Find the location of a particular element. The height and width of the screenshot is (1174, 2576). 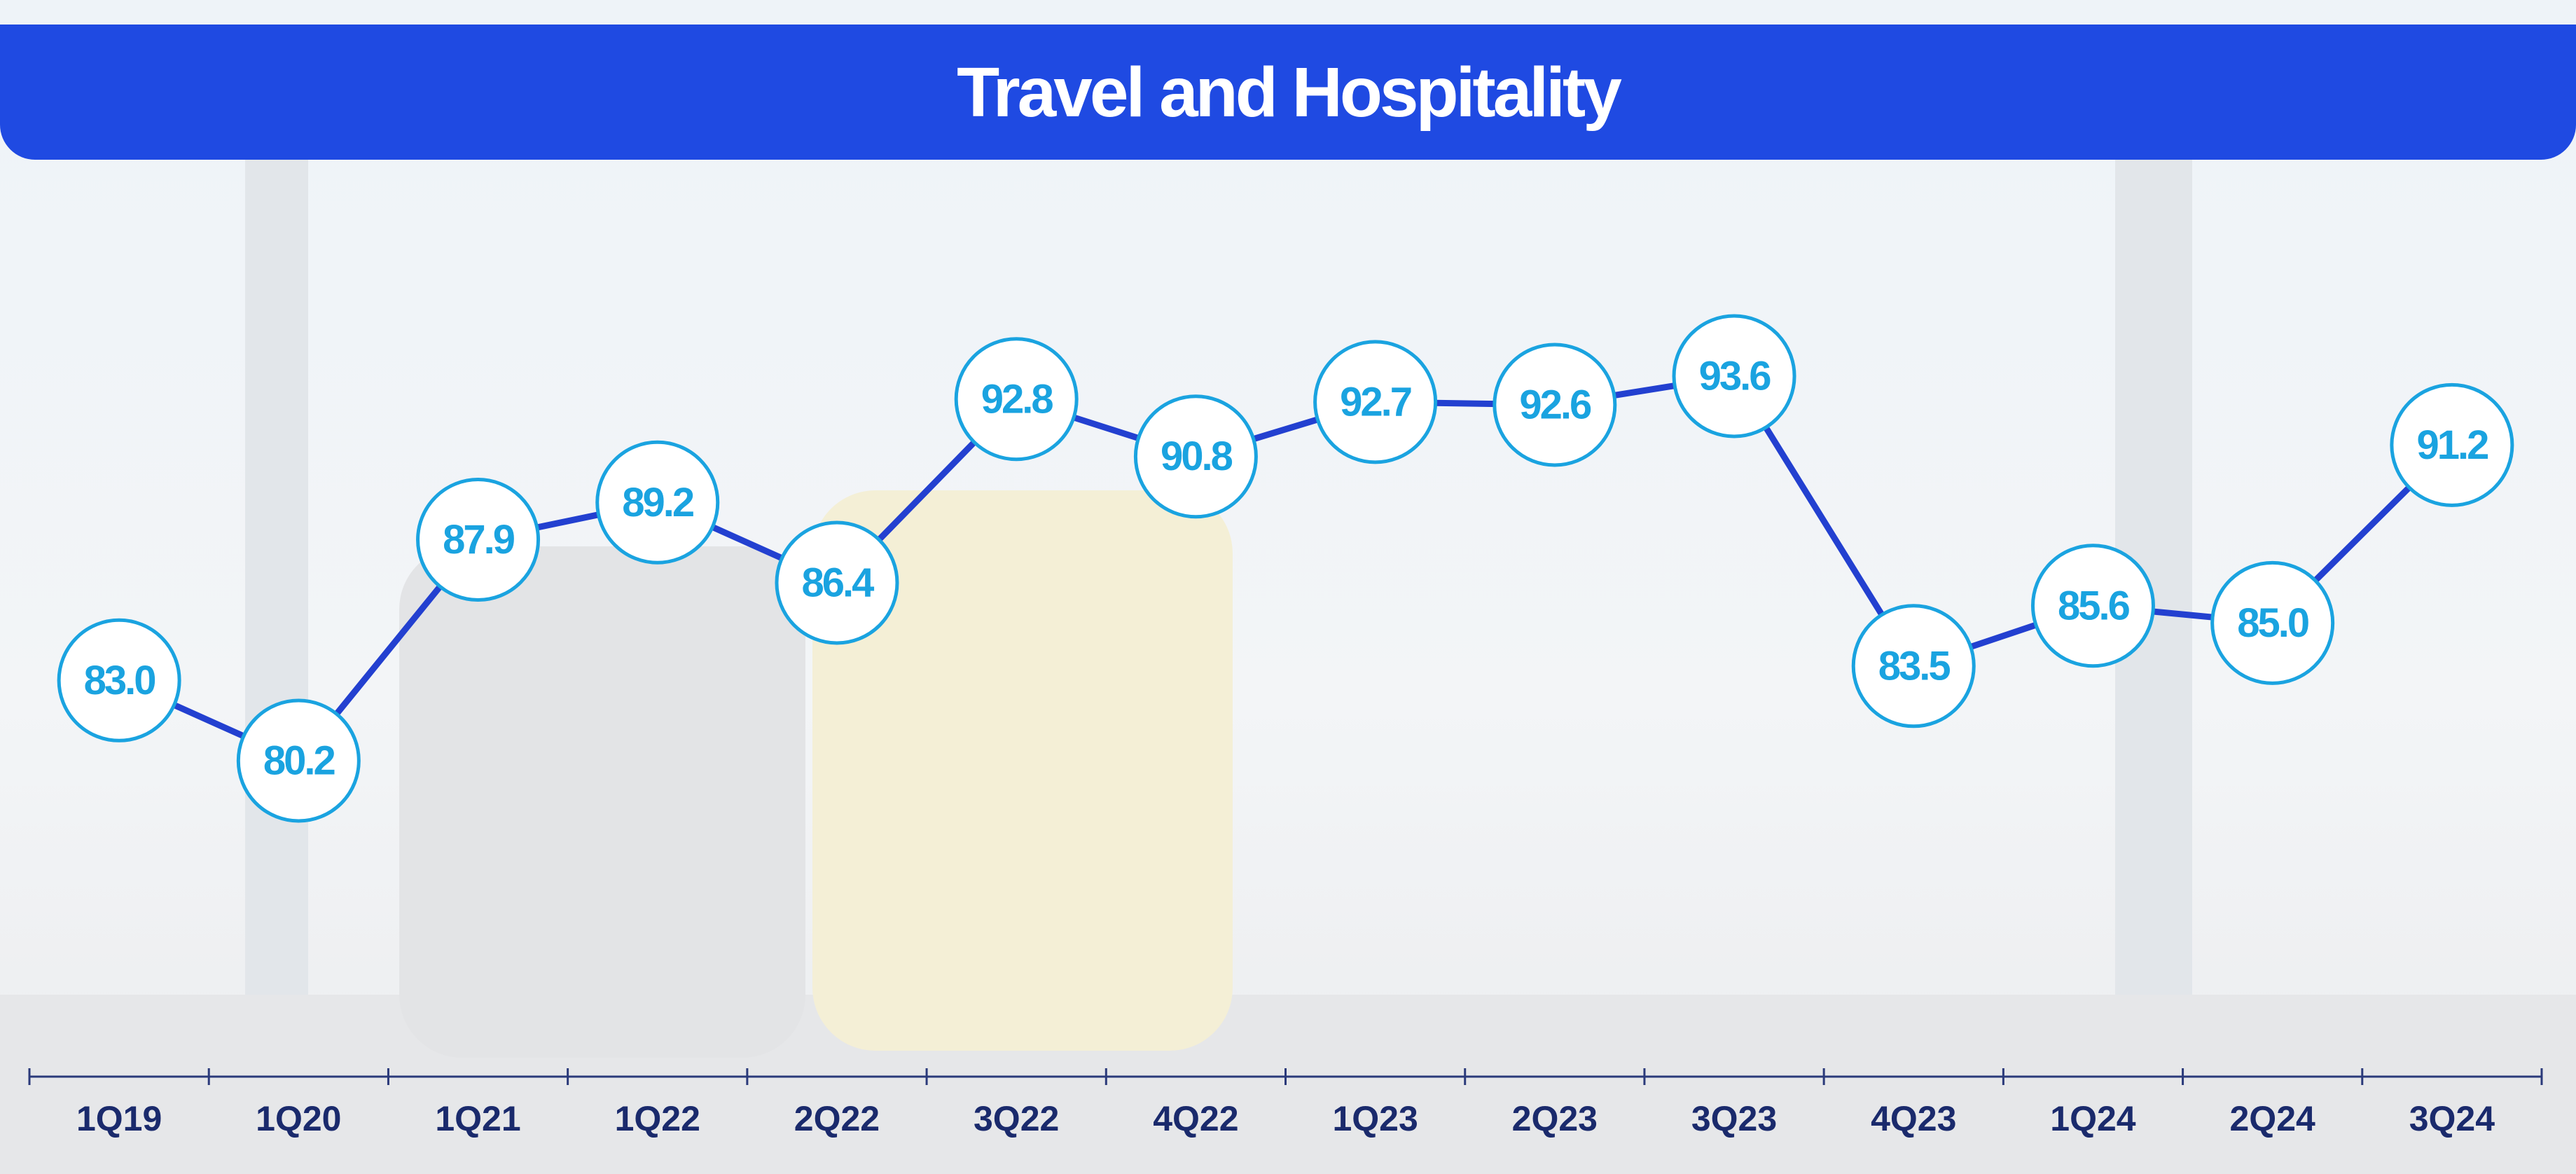

x-tick-label: 1Q20 is located at coordinates (298, 1118).